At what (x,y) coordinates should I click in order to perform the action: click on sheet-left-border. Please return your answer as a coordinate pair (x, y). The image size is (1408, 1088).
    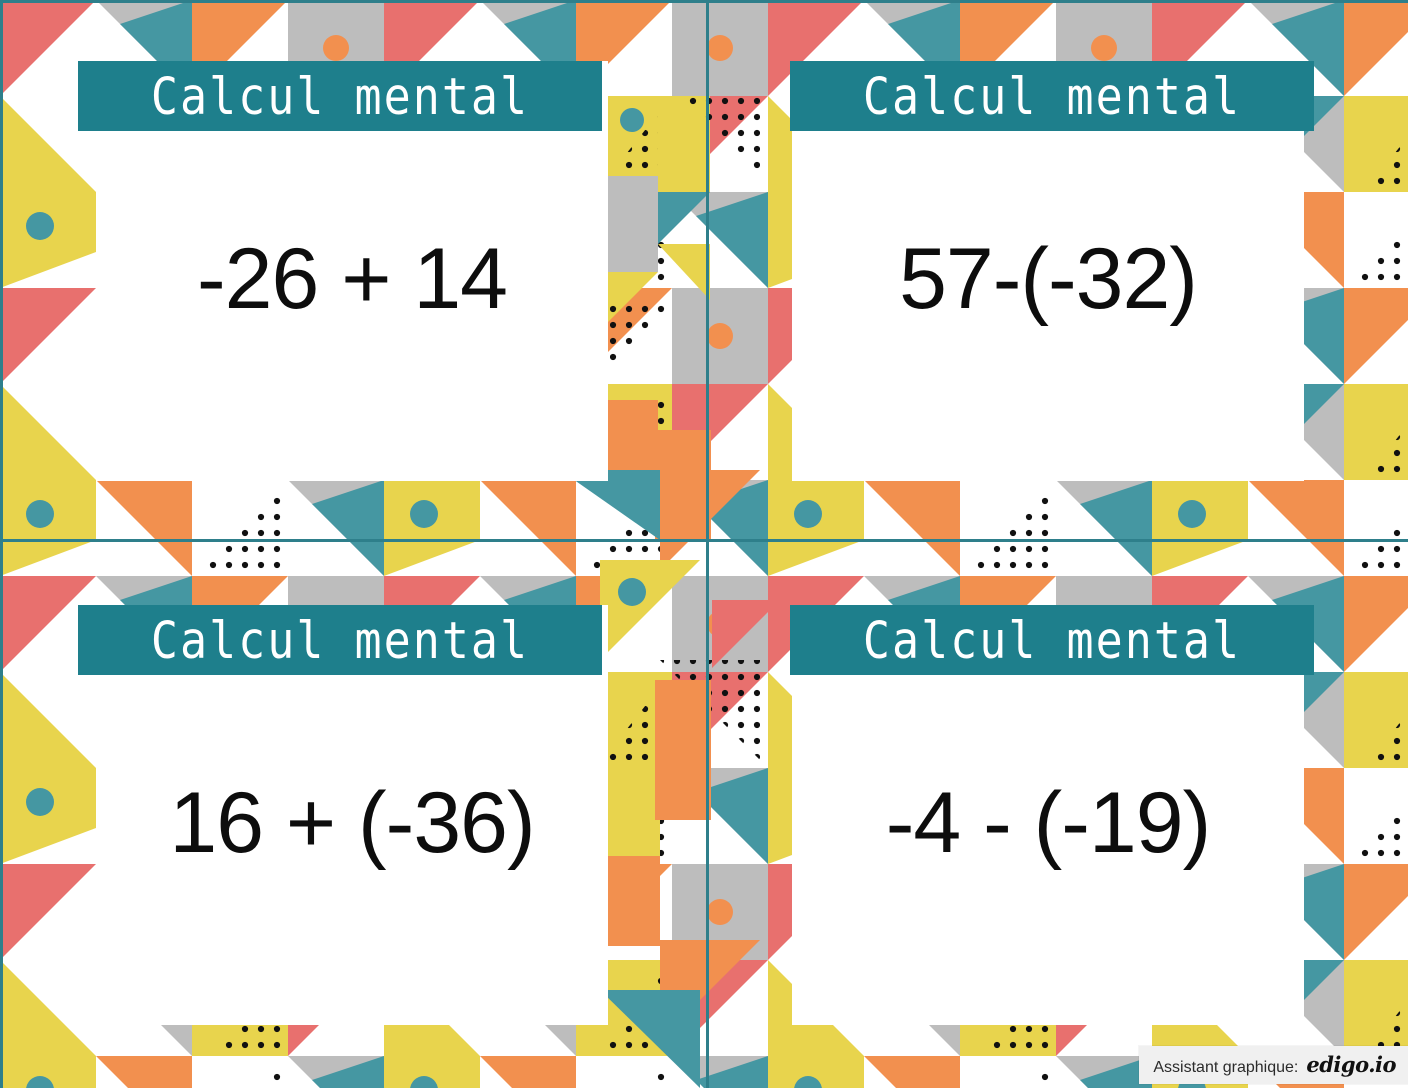
    Looking at the image, I should click on (1, 544).